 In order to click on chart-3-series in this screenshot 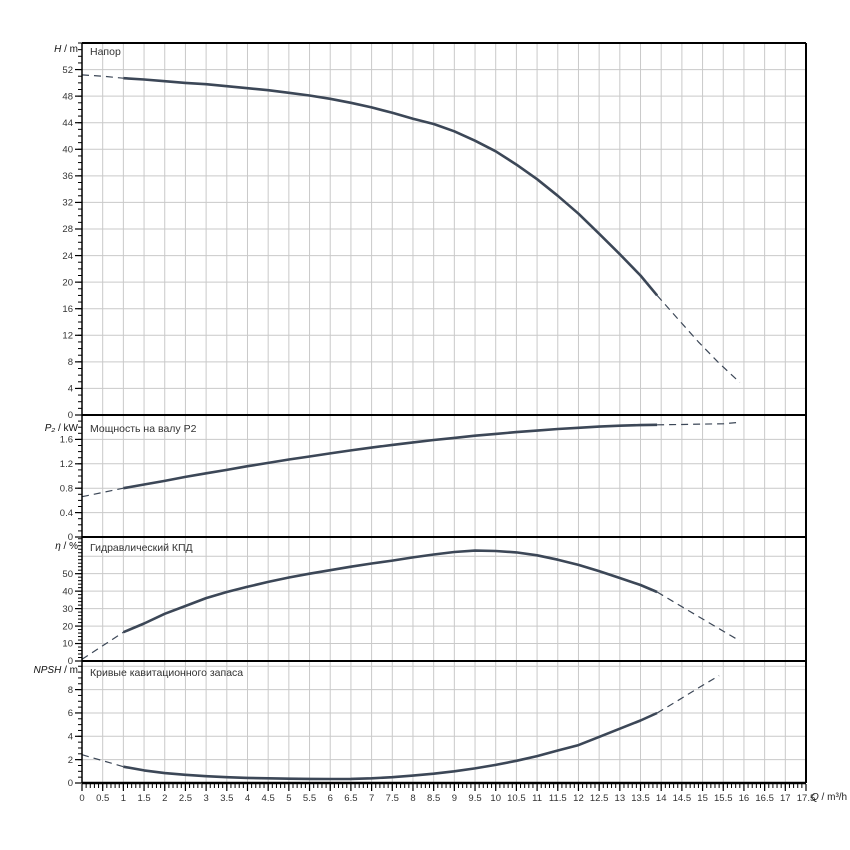, I will do `click(400, 728)`.